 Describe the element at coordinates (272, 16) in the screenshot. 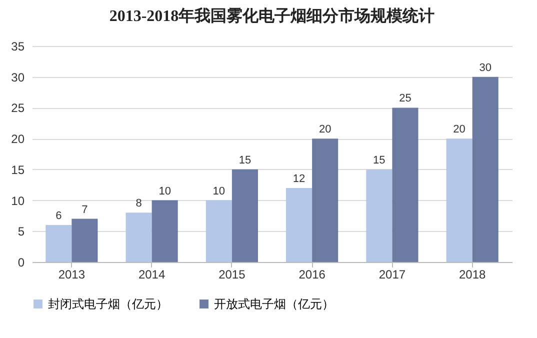

I see `chart-title: 2013-2018年我国雾化电子烟细分市场规模统计` at that location.